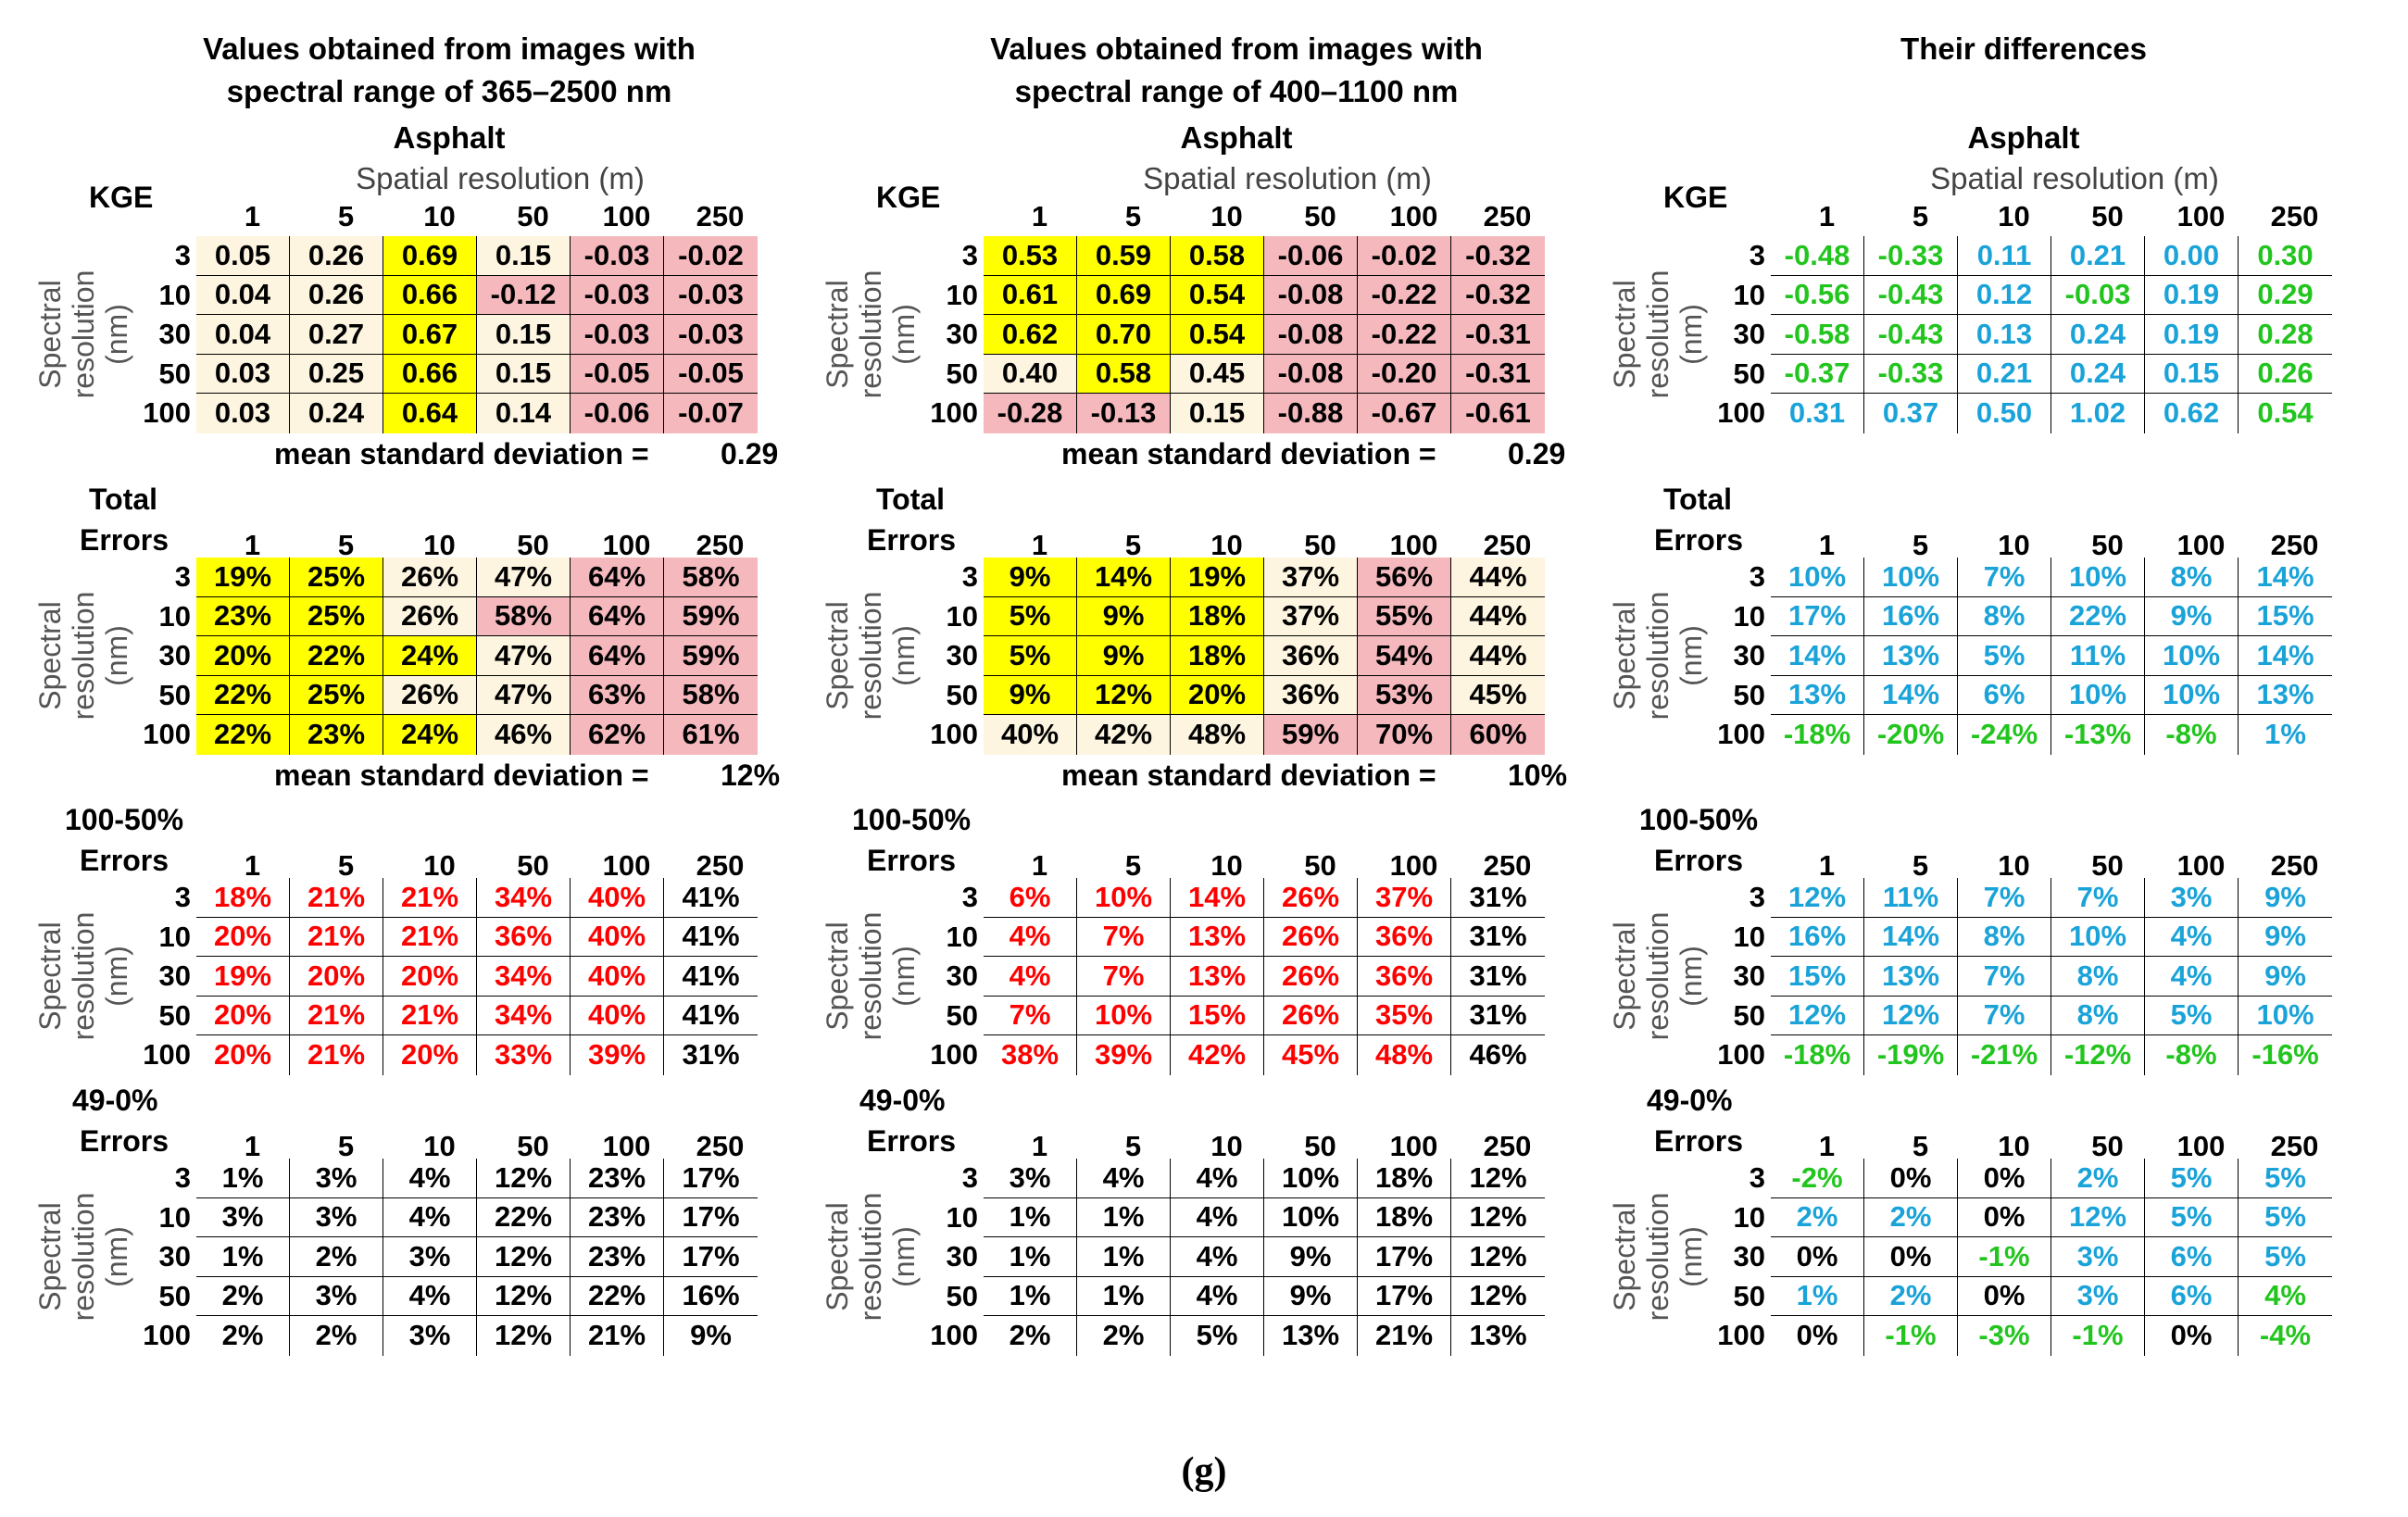 Image resolution: width=2408 pixels, height=1517 pixels. I want to click on table-cell: 3%, so click(336, 1217).